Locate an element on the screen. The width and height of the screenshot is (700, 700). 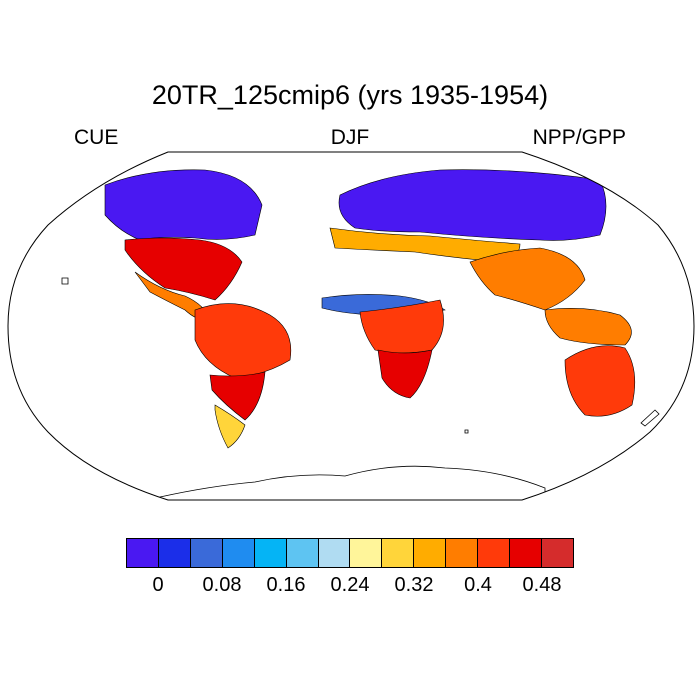
map-region-north-america-subtropics is located at coordinates (183, 269).